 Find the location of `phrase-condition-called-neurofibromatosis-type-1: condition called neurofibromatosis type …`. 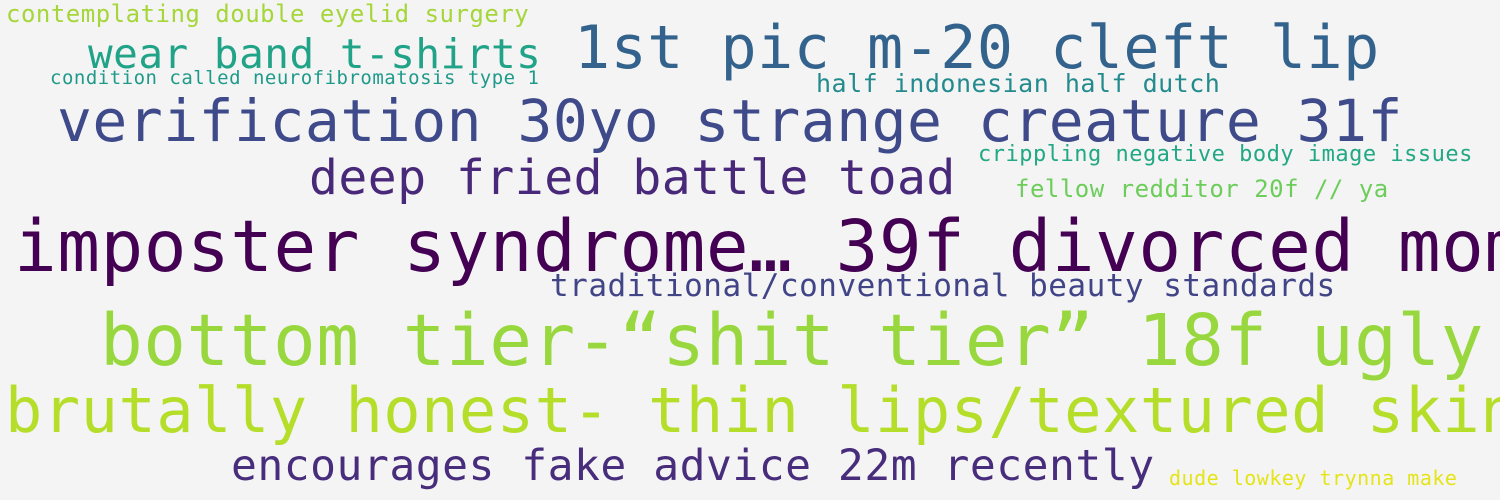

phrase-condition-called-neurofibromatosis-type-1: condition called neurofibromatosis type … is located at coordinates (295, 78).